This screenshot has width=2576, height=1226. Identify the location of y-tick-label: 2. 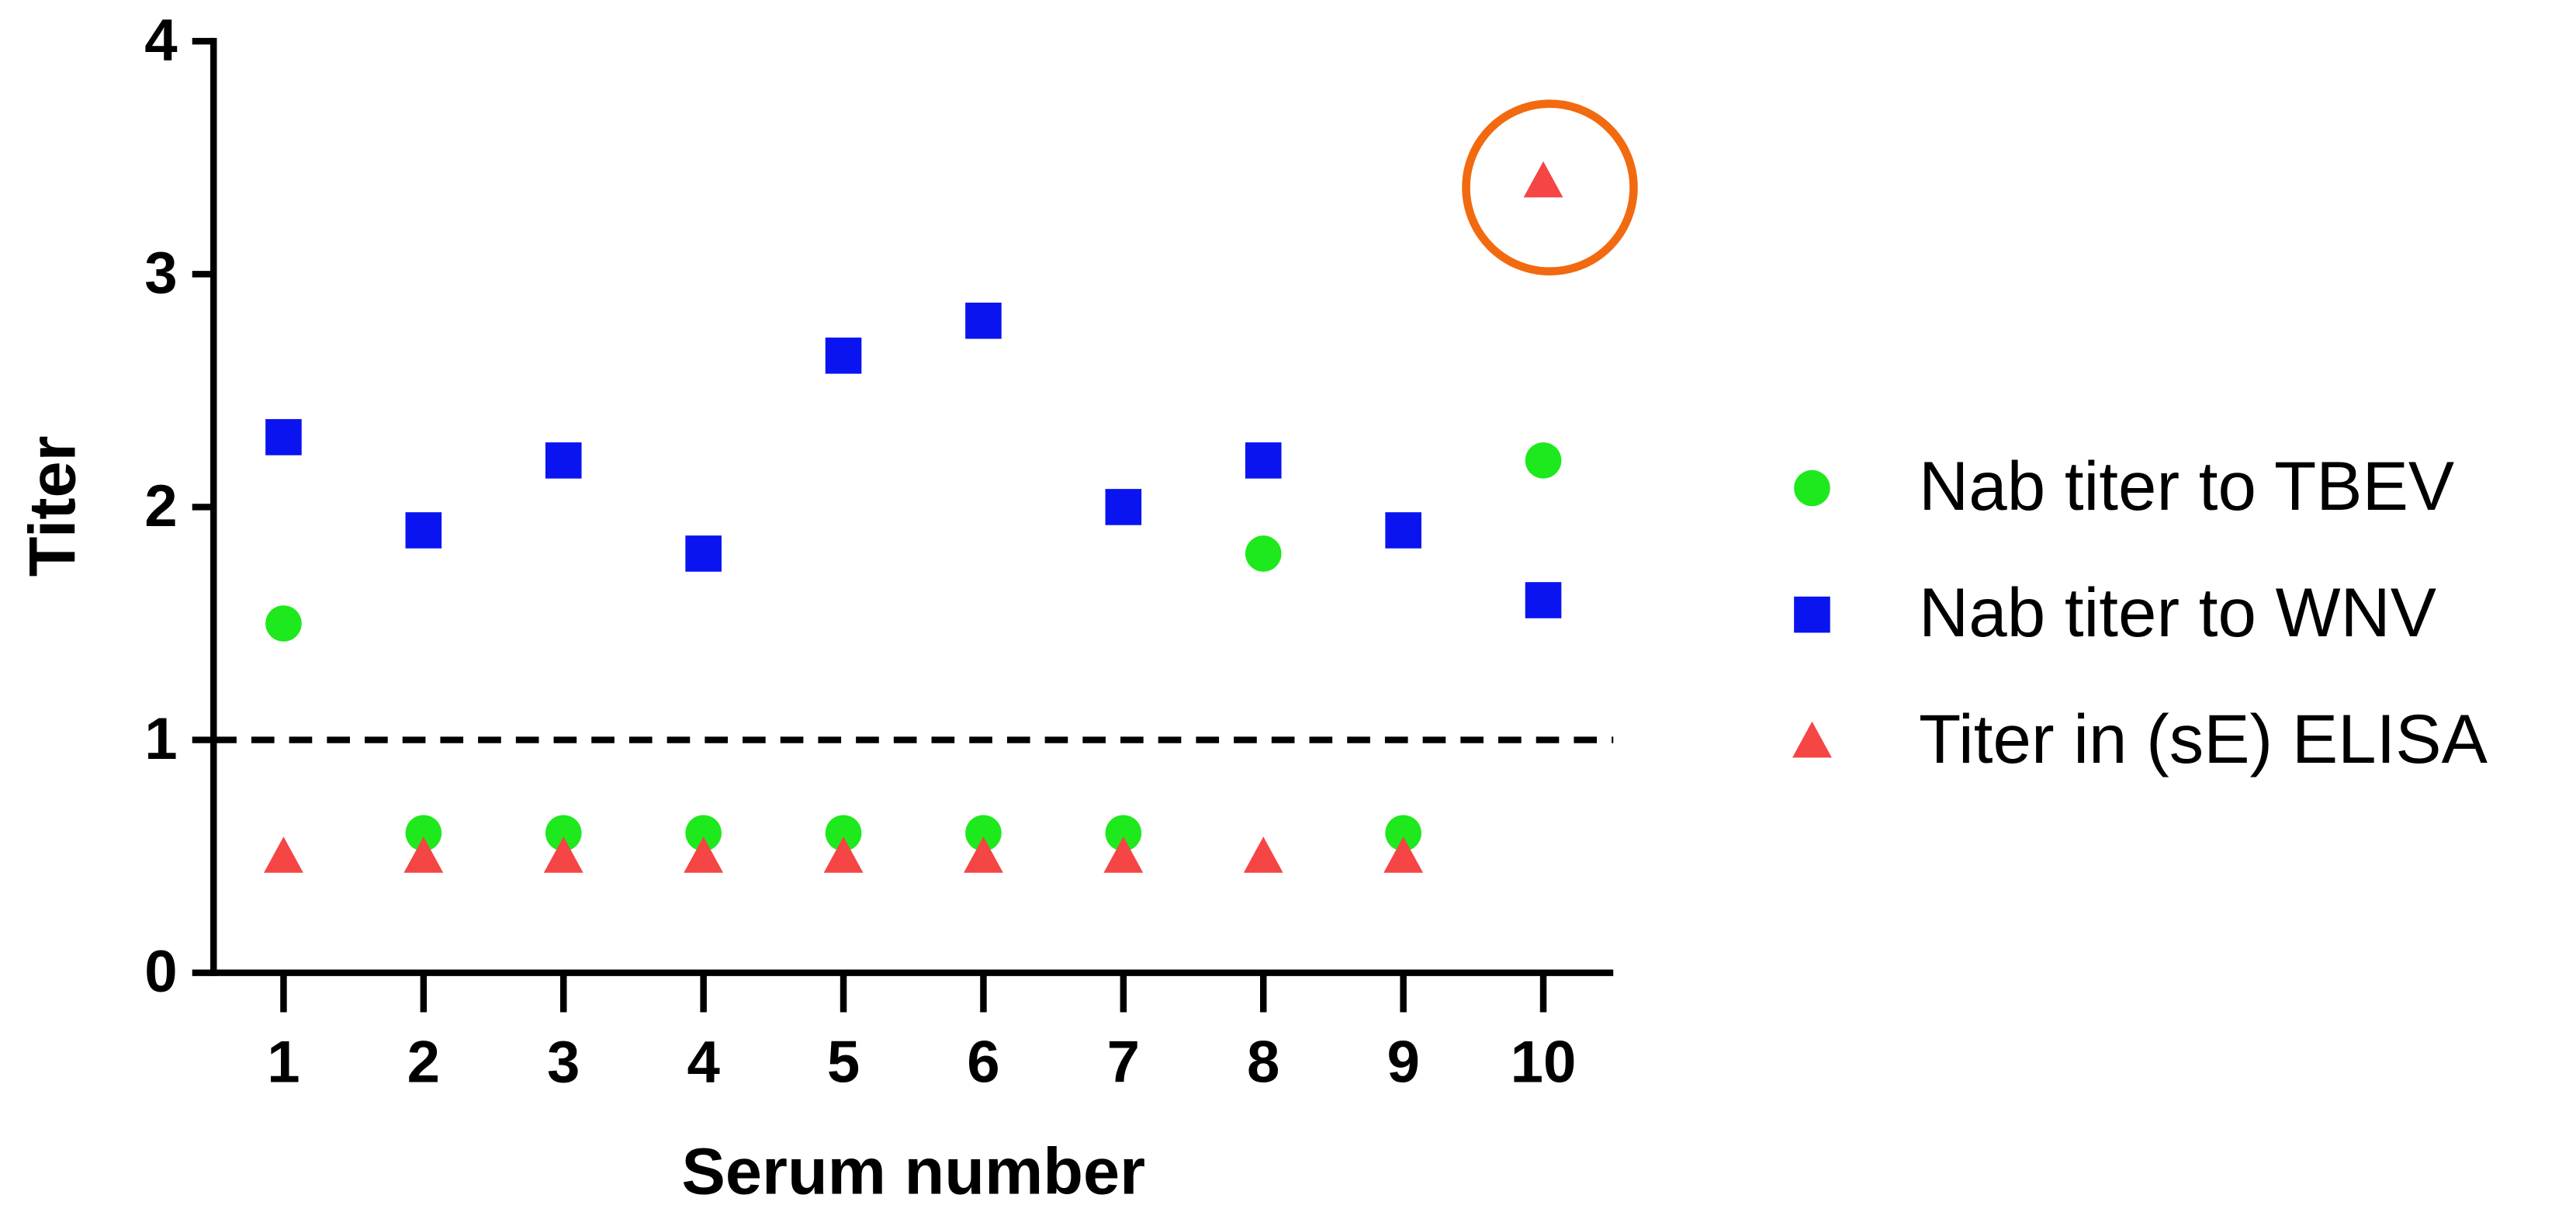
(160, 506).